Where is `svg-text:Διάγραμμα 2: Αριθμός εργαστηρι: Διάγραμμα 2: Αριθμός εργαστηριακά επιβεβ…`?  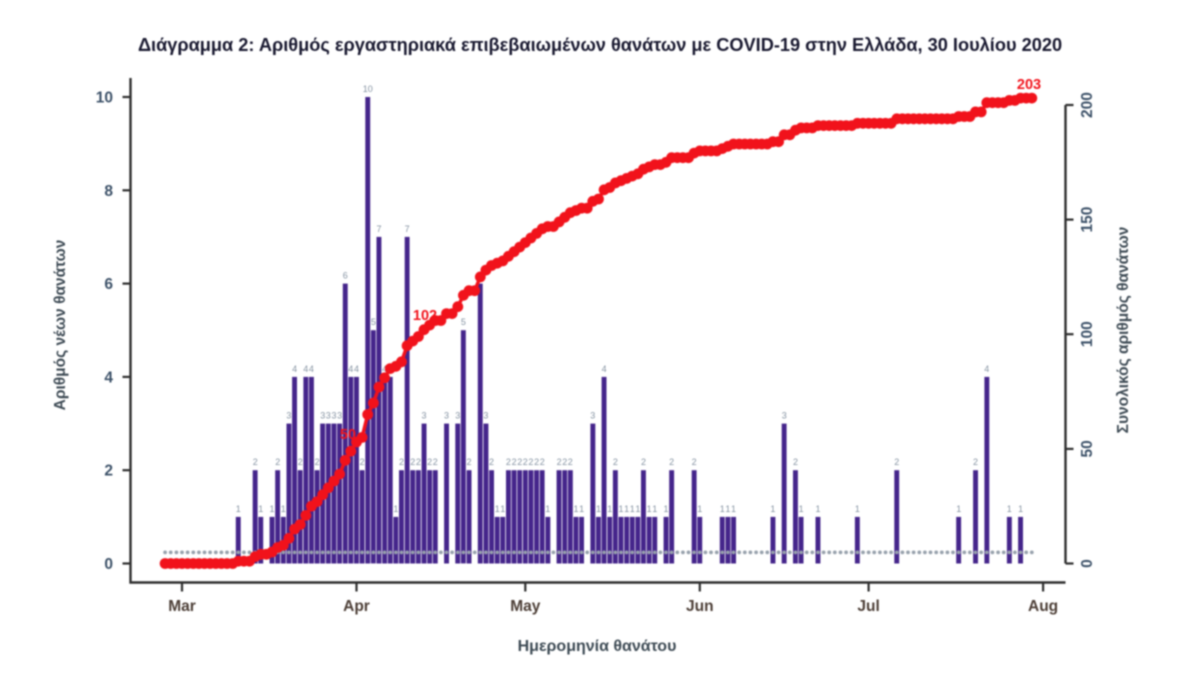 svg-text:Διάγραμμα 2: Αριθμός εργαστηρι: Διάγραμμα 2: Αριθμός εργαστηριακά επιβεβ… is located at coordinates (600, 45).